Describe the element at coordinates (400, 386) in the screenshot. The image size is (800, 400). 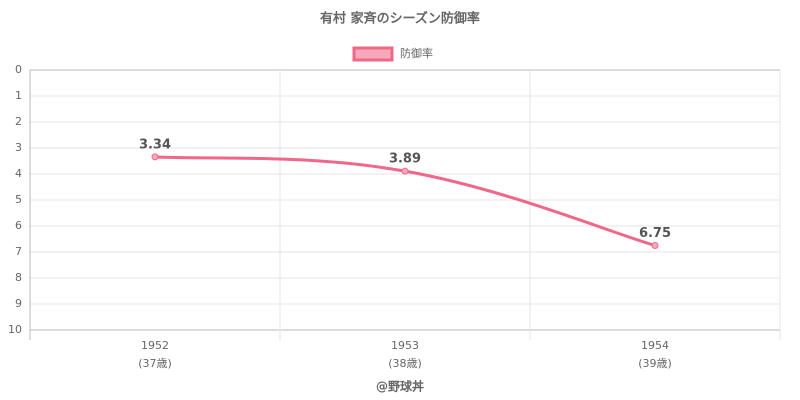
I see `credit: @野球丼` at that location.